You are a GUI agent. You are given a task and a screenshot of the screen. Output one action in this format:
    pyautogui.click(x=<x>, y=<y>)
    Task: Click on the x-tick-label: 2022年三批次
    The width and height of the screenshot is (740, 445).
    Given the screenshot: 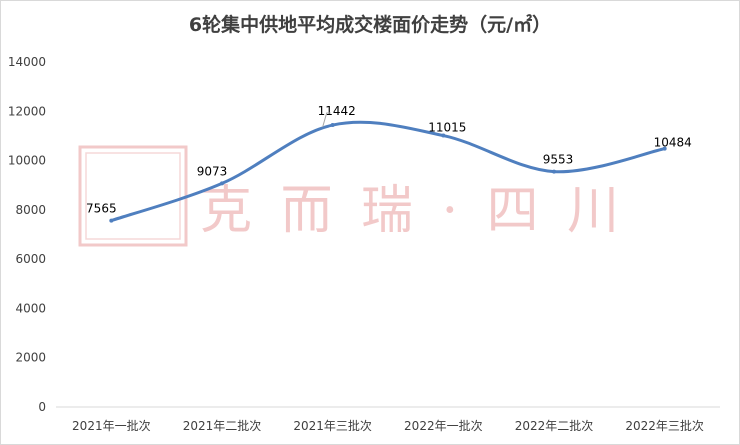 What is the action you would take?
    pyautogui.click(x=664, y=425)
    